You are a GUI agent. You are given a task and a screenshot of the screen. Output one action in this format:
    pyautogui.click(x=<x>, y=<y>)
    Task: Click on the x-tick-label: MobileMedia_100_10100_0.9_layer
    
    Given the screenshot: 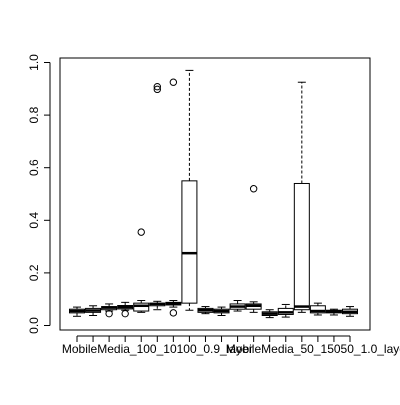 What is the action you would take?
    pyautogui.click(x=157, y=349)
    